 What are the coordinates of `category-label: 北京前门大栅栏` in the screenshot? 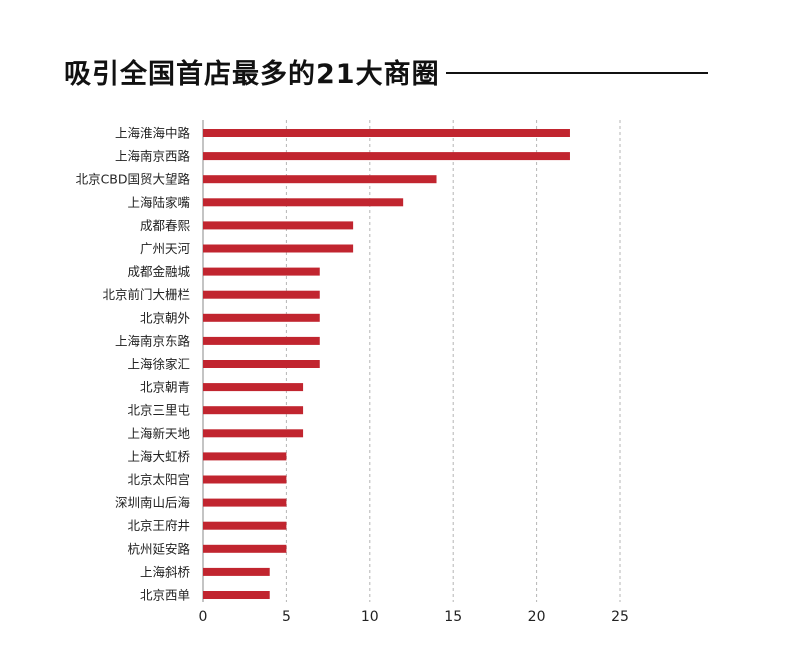 It's located at (146, 294).